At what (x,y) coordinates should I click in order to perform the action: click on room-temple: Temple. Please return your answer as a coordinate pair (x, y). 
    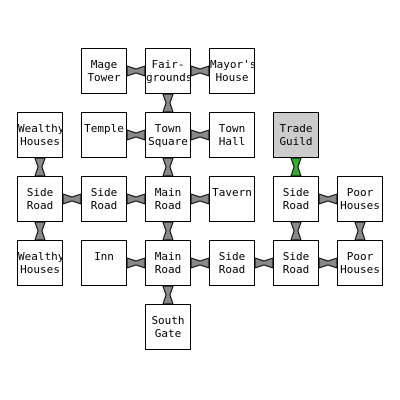
    Looking at the image, I should click on (104, 135).